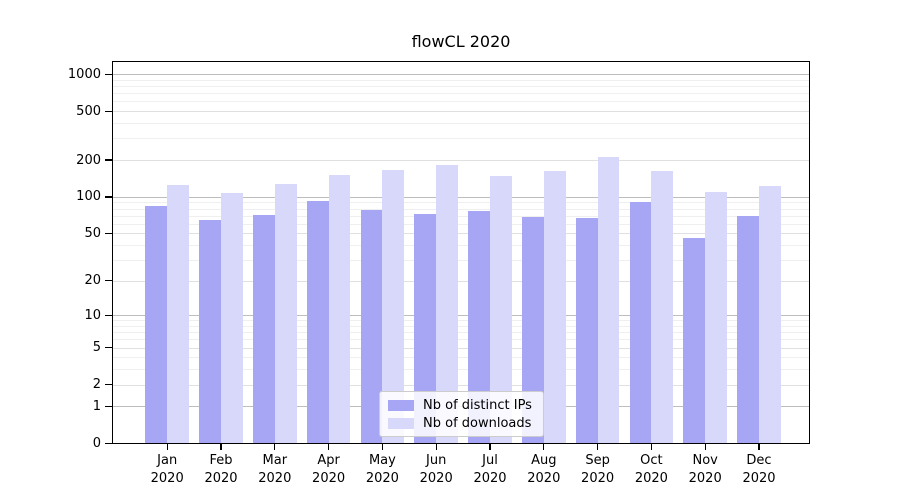  Describe the element at coordinates (477, 405) in the screenshot. I see `legend-label-distinct-ips: Nb of distinct IPs` at that location.